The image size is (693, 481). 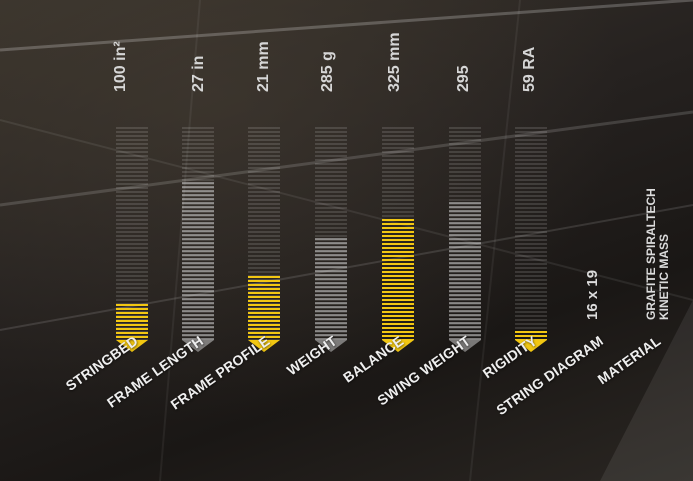 What do you see at coordinates (592, 294) in the screenshot?
I see `string-diagram-value: 16 x 19` at bounding box center [592, 294].